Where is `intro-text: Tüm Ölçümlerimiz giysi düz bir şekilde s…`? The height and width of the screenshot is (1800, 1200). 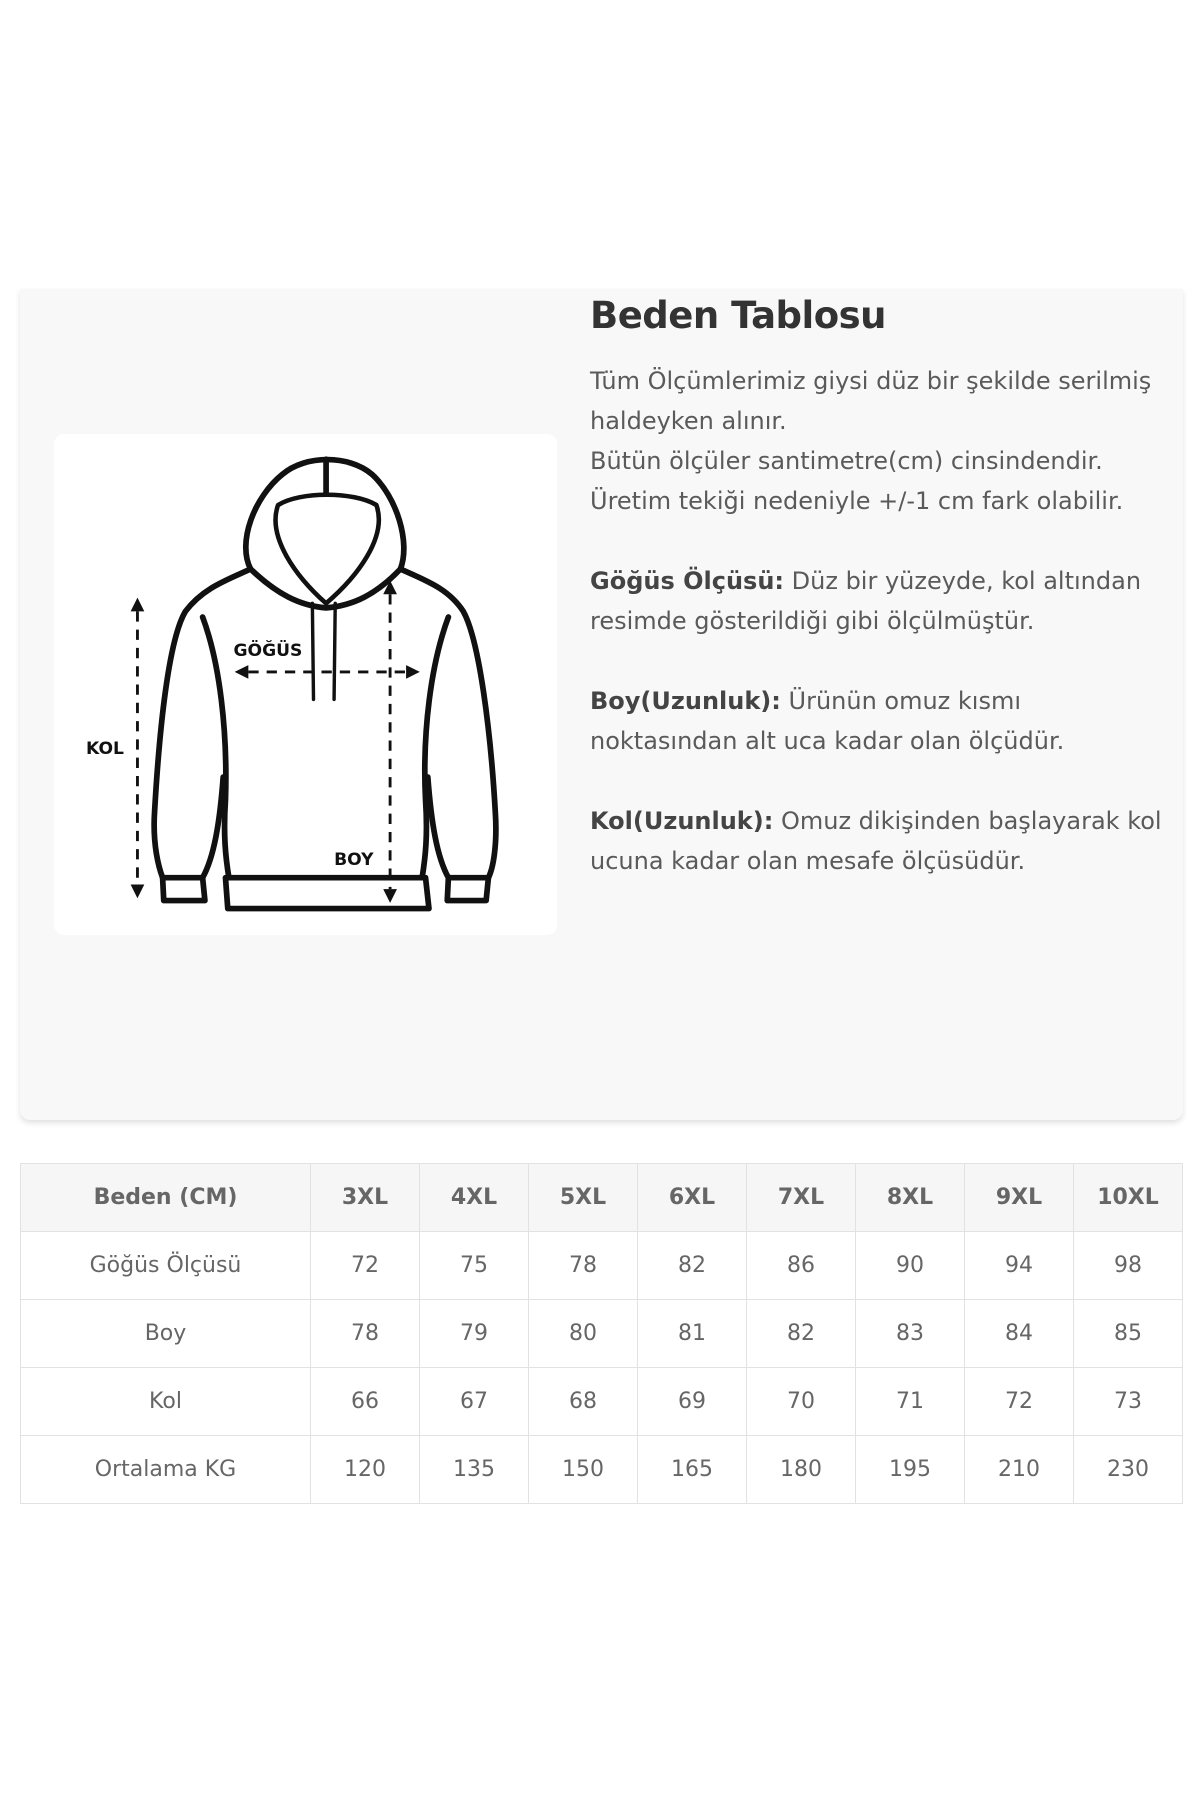
intro-text: Tüm Ölçümlerimiz giysi düz bir şekilde s… is located at coordinates (880, 441).